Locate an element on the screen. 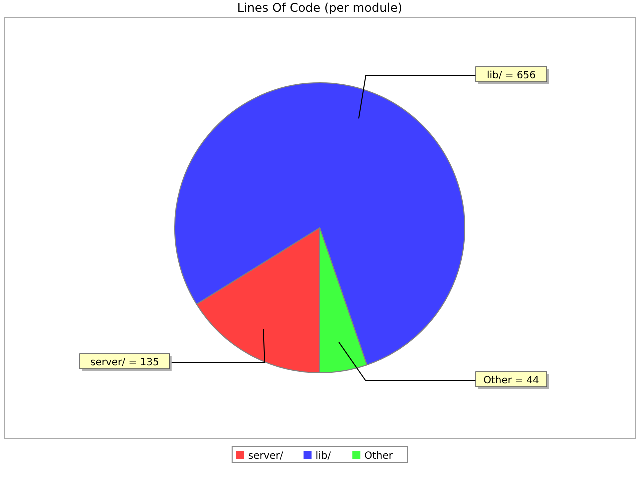 The image size is (640, 480). data-label: Other = 44 is located at coordinates (512, 381).